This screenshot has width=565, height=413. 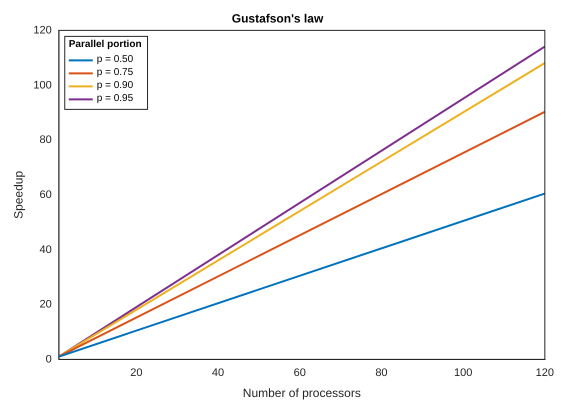 What do you see at coordinates (49, 359) in the screenshot?
I see `y-tick-label: 0` at bounding box center [49, 359].